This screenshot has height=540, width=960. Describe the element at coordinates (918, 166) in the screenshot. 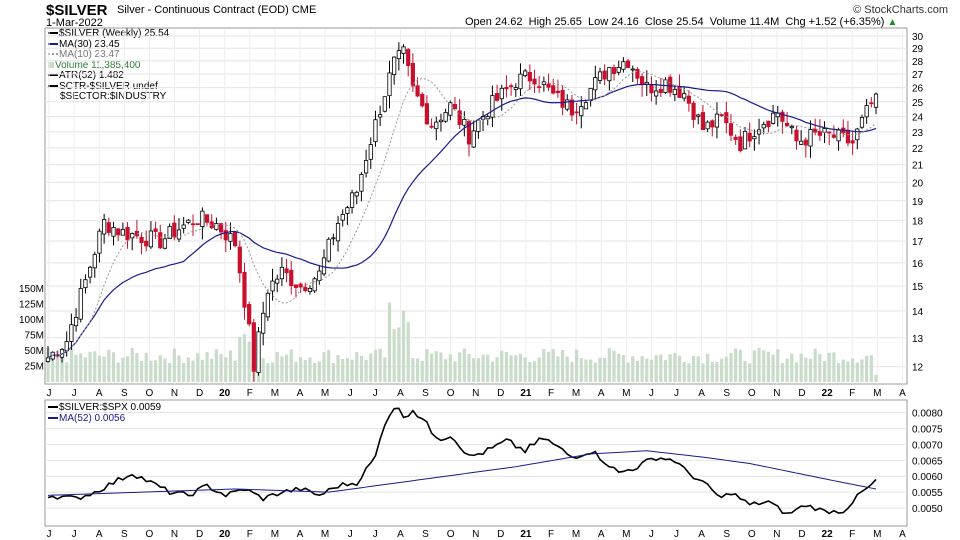

I see `price-tick-label: 21` at that location.